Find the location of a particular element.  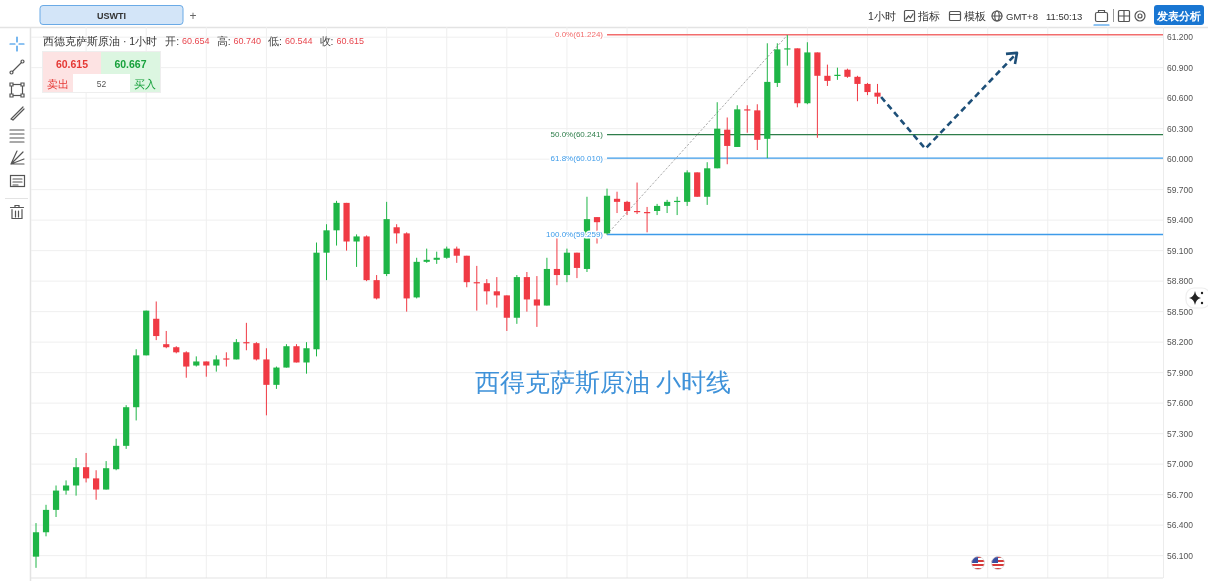

annotation: GMT+8 is located at coordinates (1022, 16).